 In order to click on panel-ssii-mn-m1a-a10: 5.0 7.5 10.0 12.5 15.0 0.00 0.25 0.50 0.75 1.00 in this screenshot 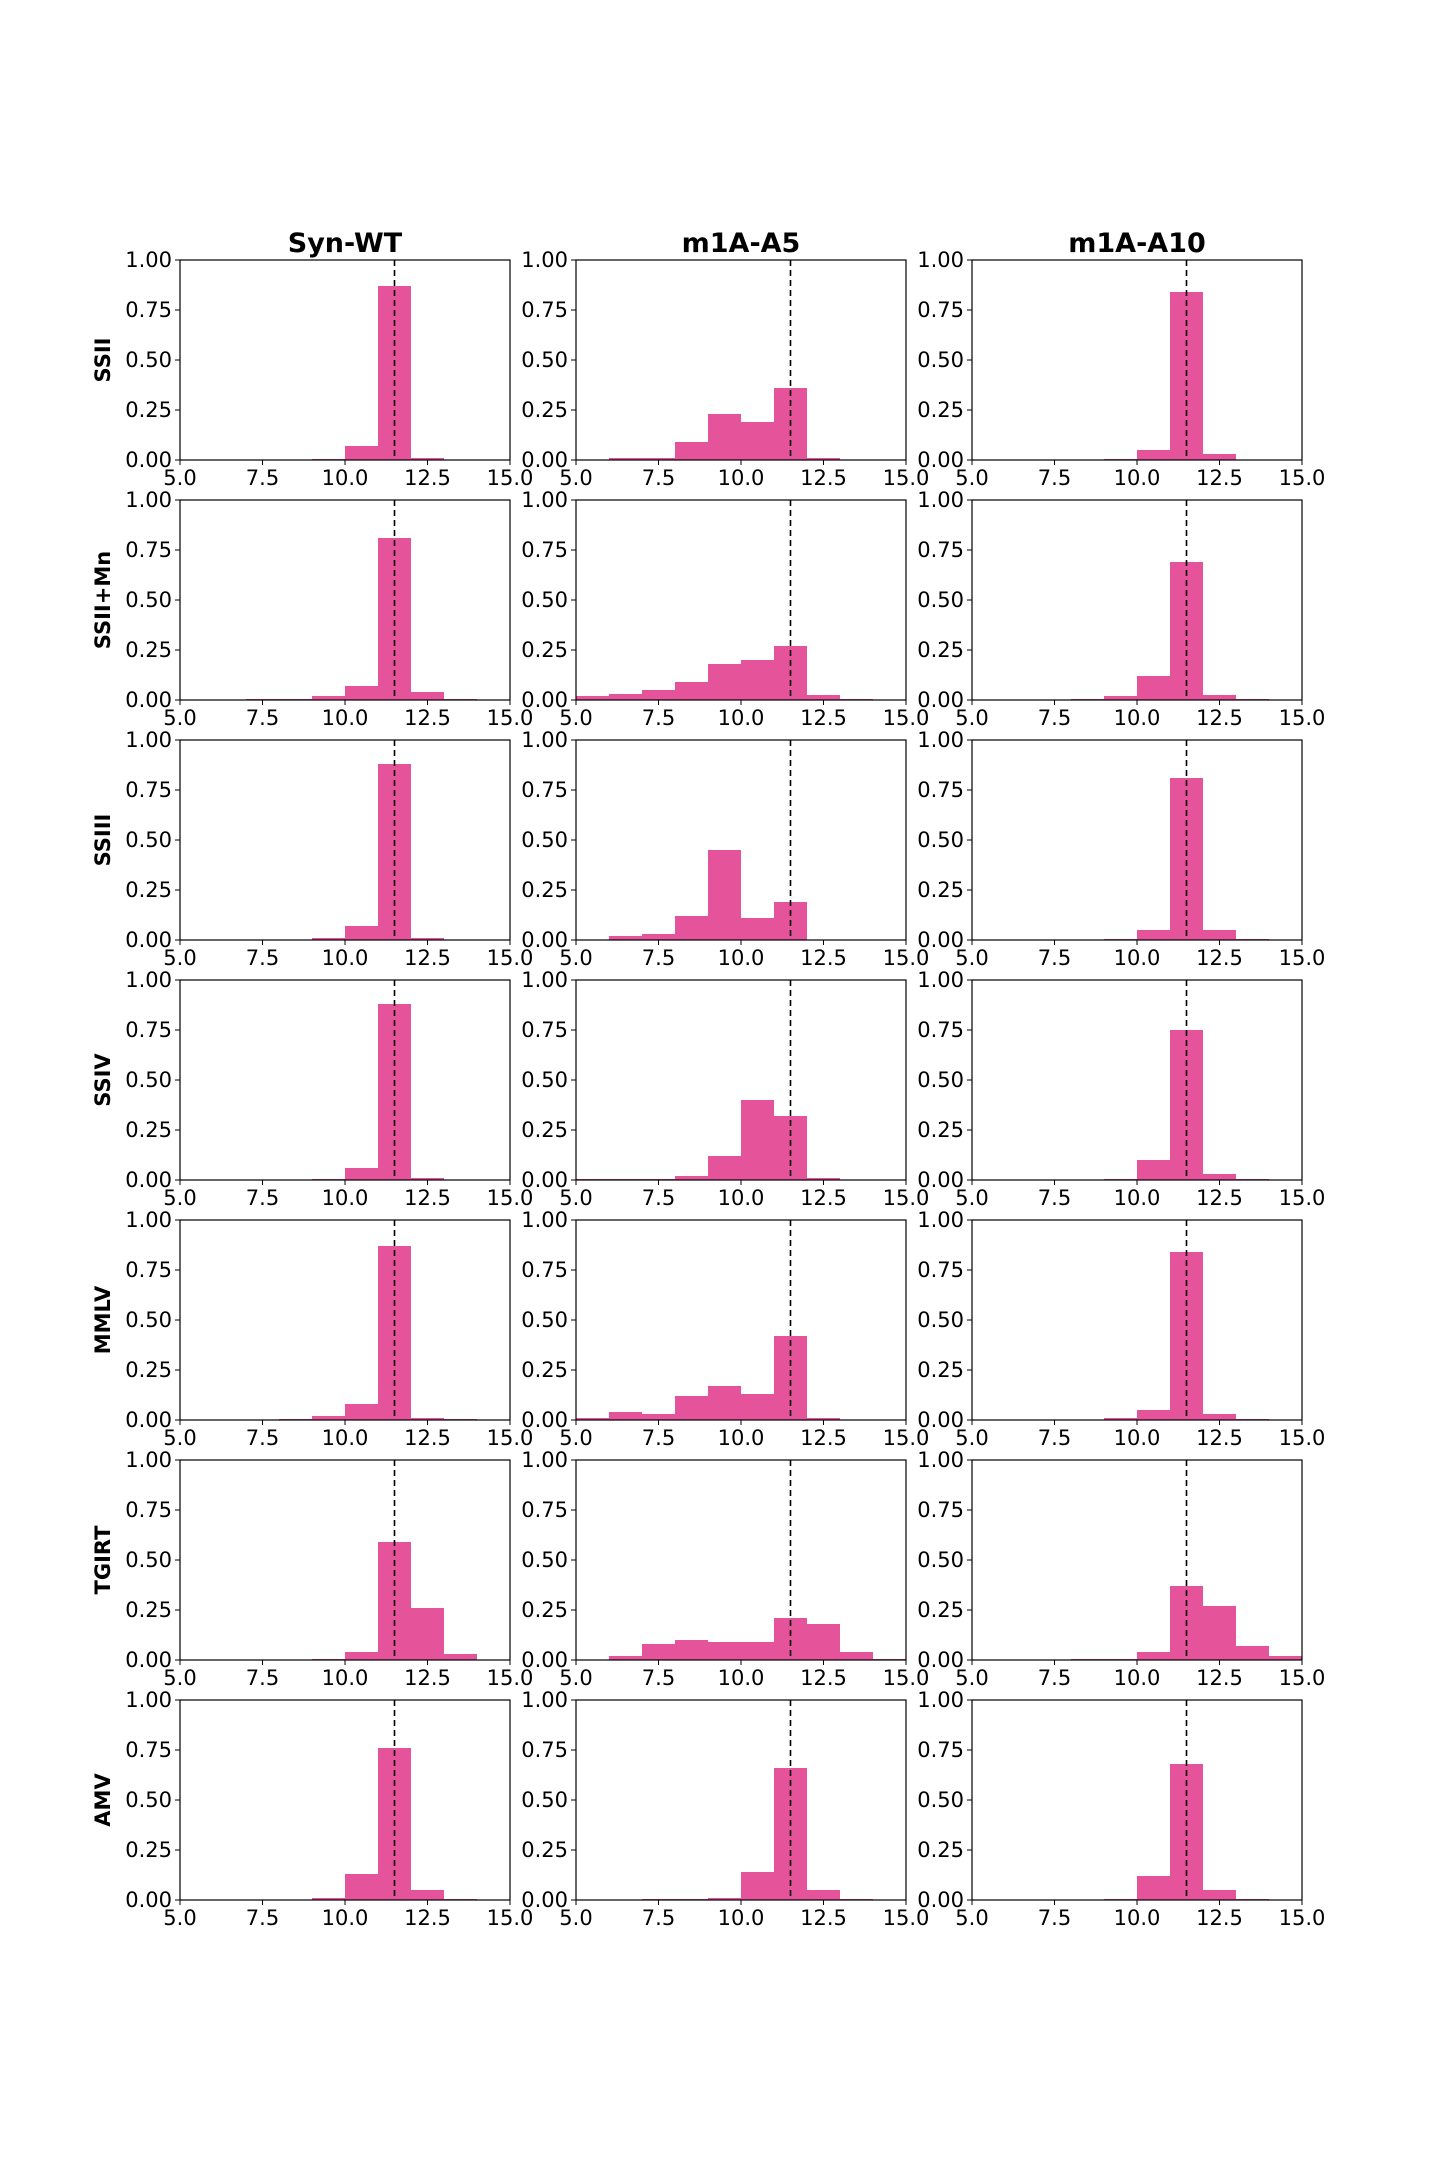, I will do `click(1121, 609)`.